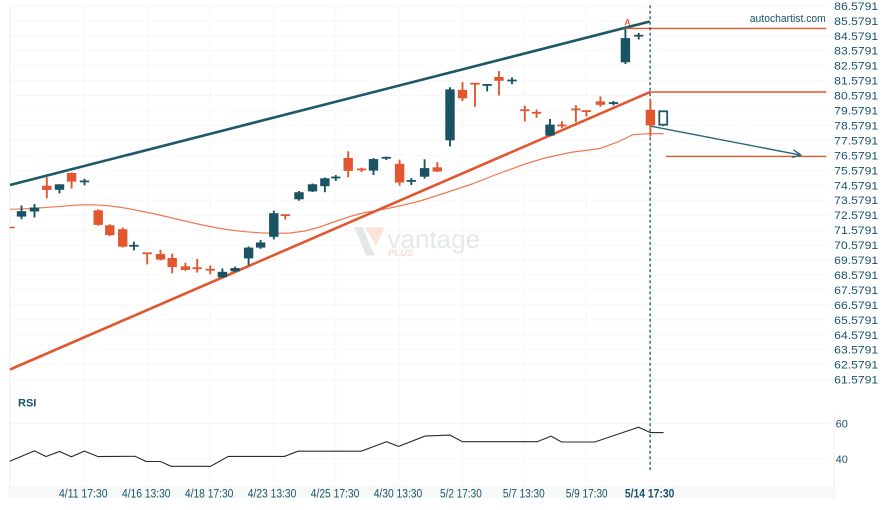 Image resolution: width=887 pixels, height=510 pixels. Describe the element at coordinates (856, 216) in the screenshot. I see `svg-text: 72.5791` at that location.